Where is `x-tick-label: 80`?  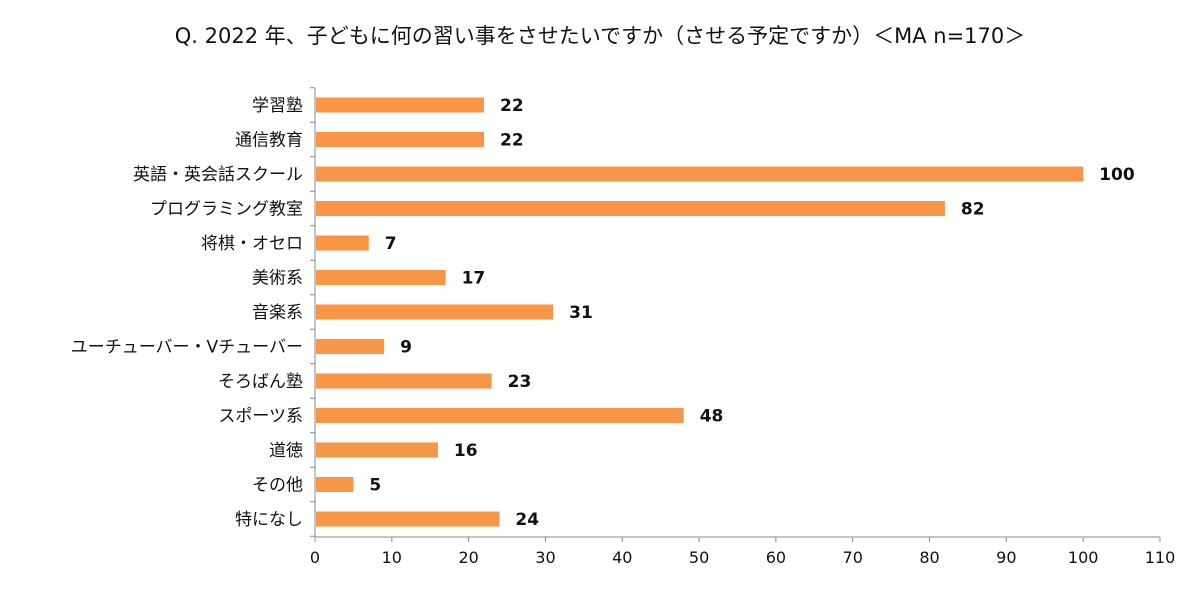
x-tick-label: 80 is located at coordinates (929, 557).